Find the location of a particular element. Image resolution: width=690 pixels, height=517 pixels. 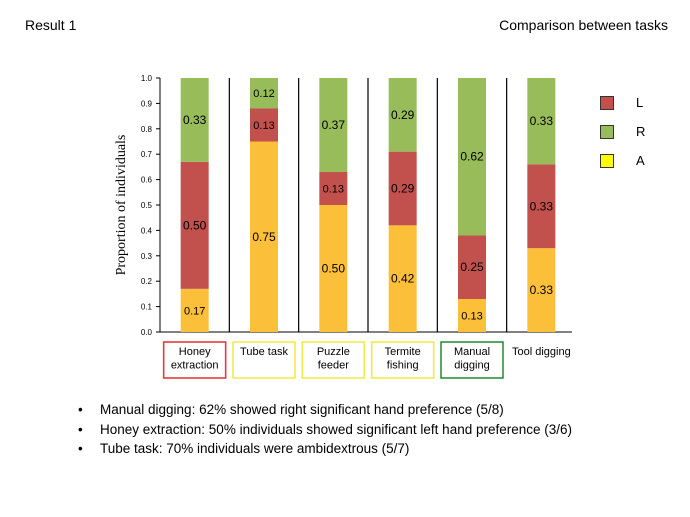

chart-legend: L R A is located at coordinates (622, 131).